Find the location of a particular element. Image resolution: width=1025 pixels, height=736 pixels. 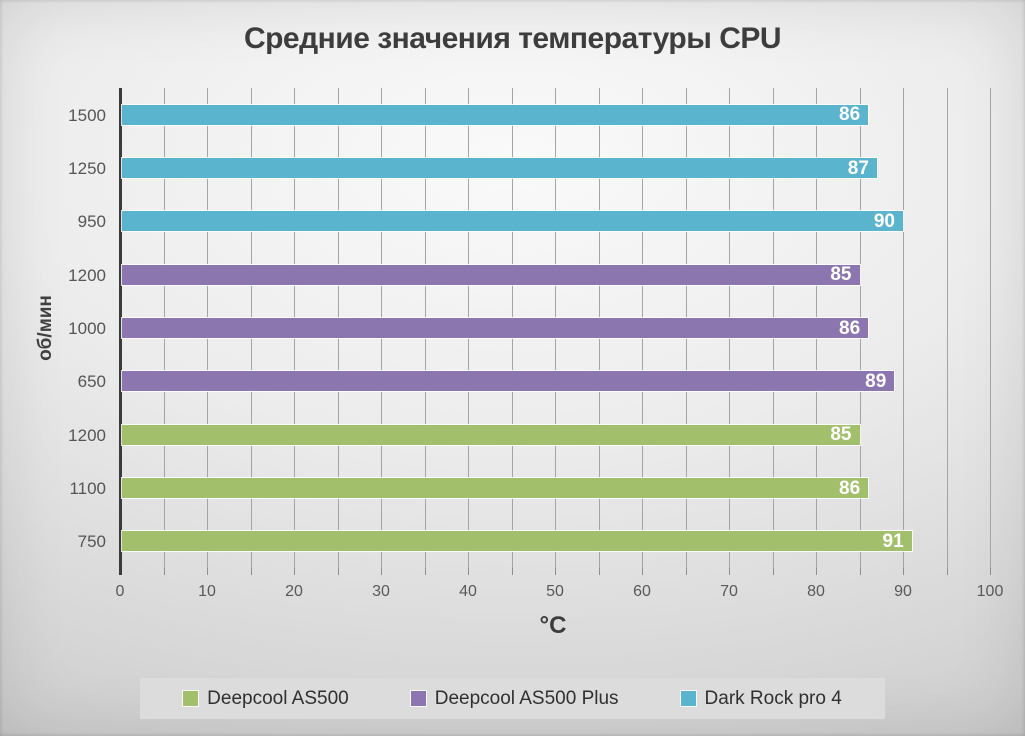

bar: 87 is located at coordinates (499, 168).